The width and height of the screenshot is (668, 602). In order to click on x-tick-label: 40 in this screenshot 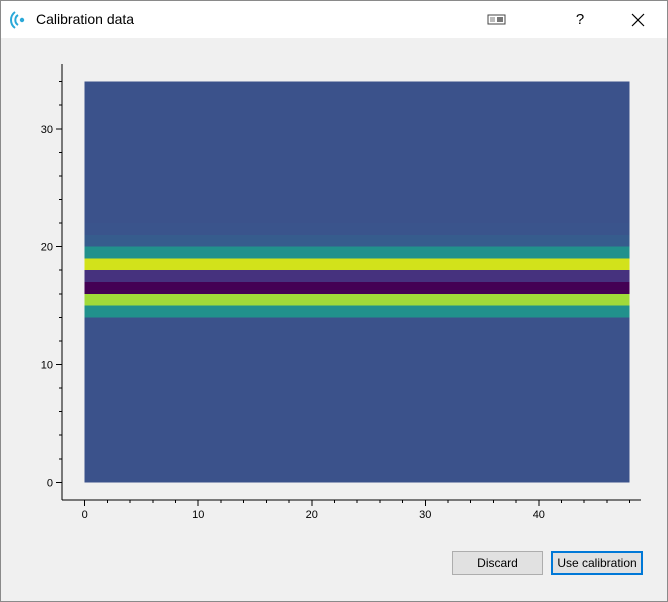, I will do `click(539, 515)`.